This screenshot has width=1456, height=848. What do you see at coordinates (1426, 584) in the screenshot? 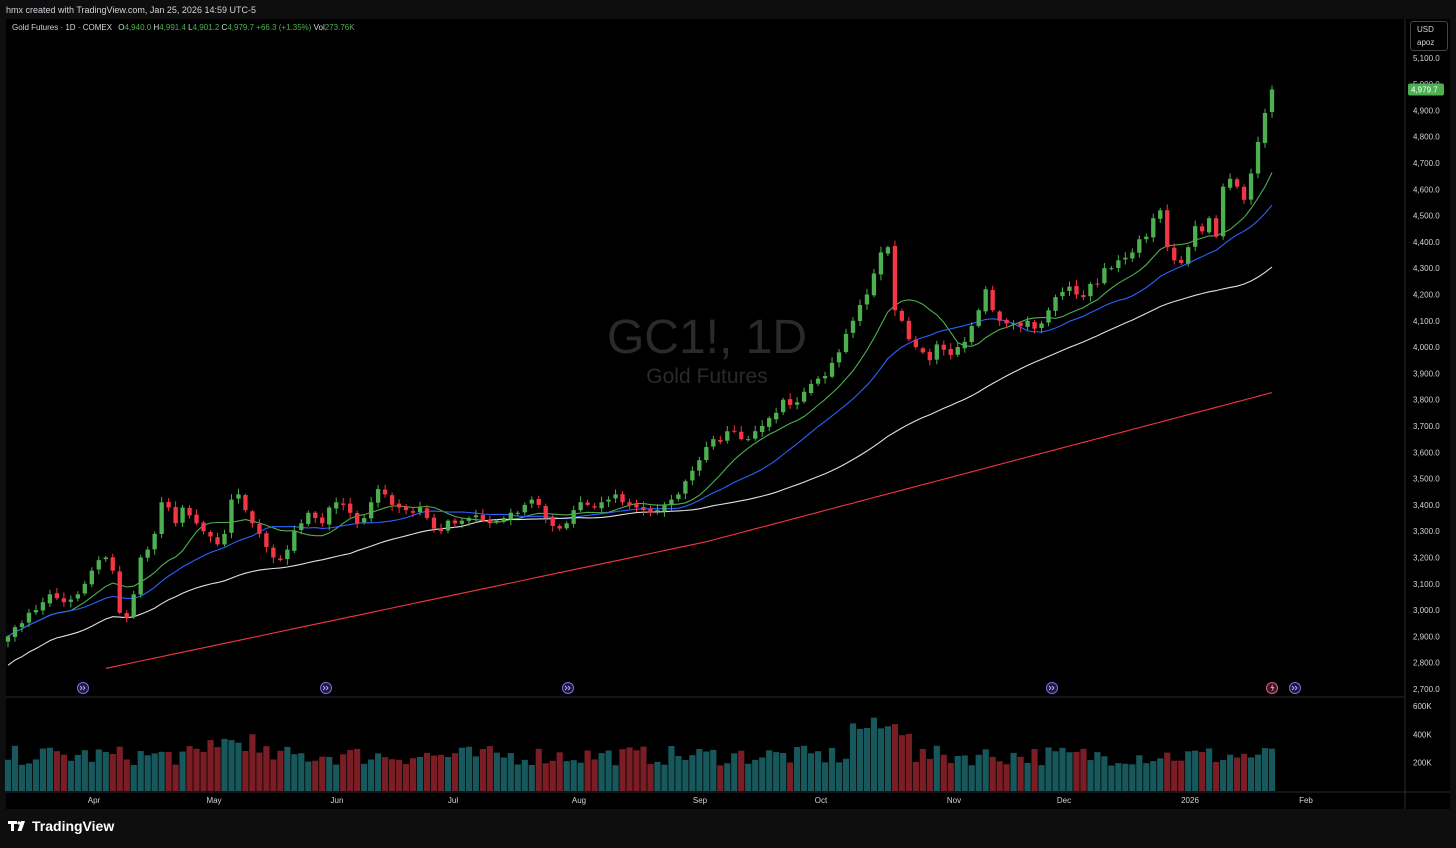
I see `price-tick-label: 3,100.0` at bounding box center [1426, 584].